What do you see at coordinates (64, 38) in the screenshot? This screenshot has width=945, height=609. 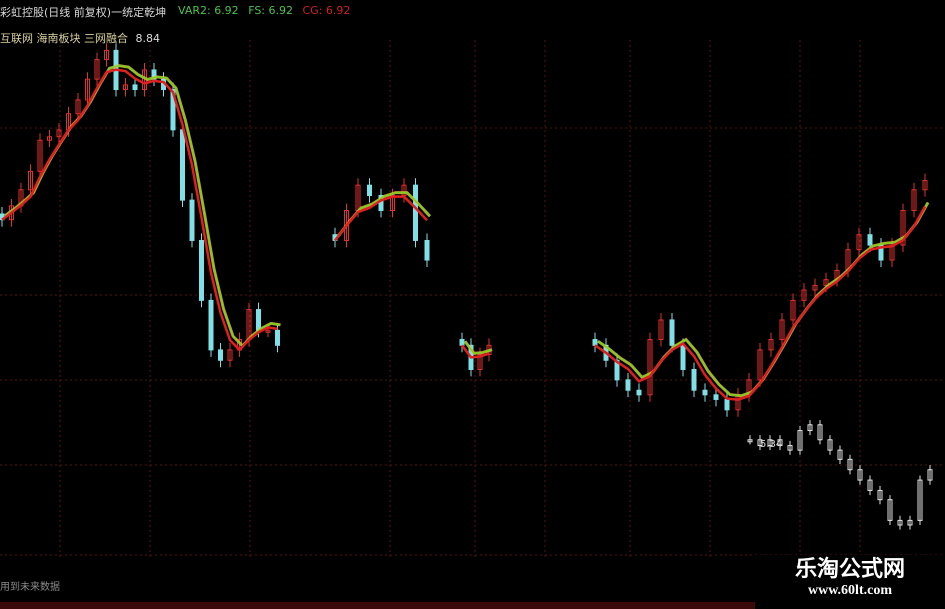 I see `sector-text: 互联网 海南板块 三网融合` at bounding box center [64, 38].